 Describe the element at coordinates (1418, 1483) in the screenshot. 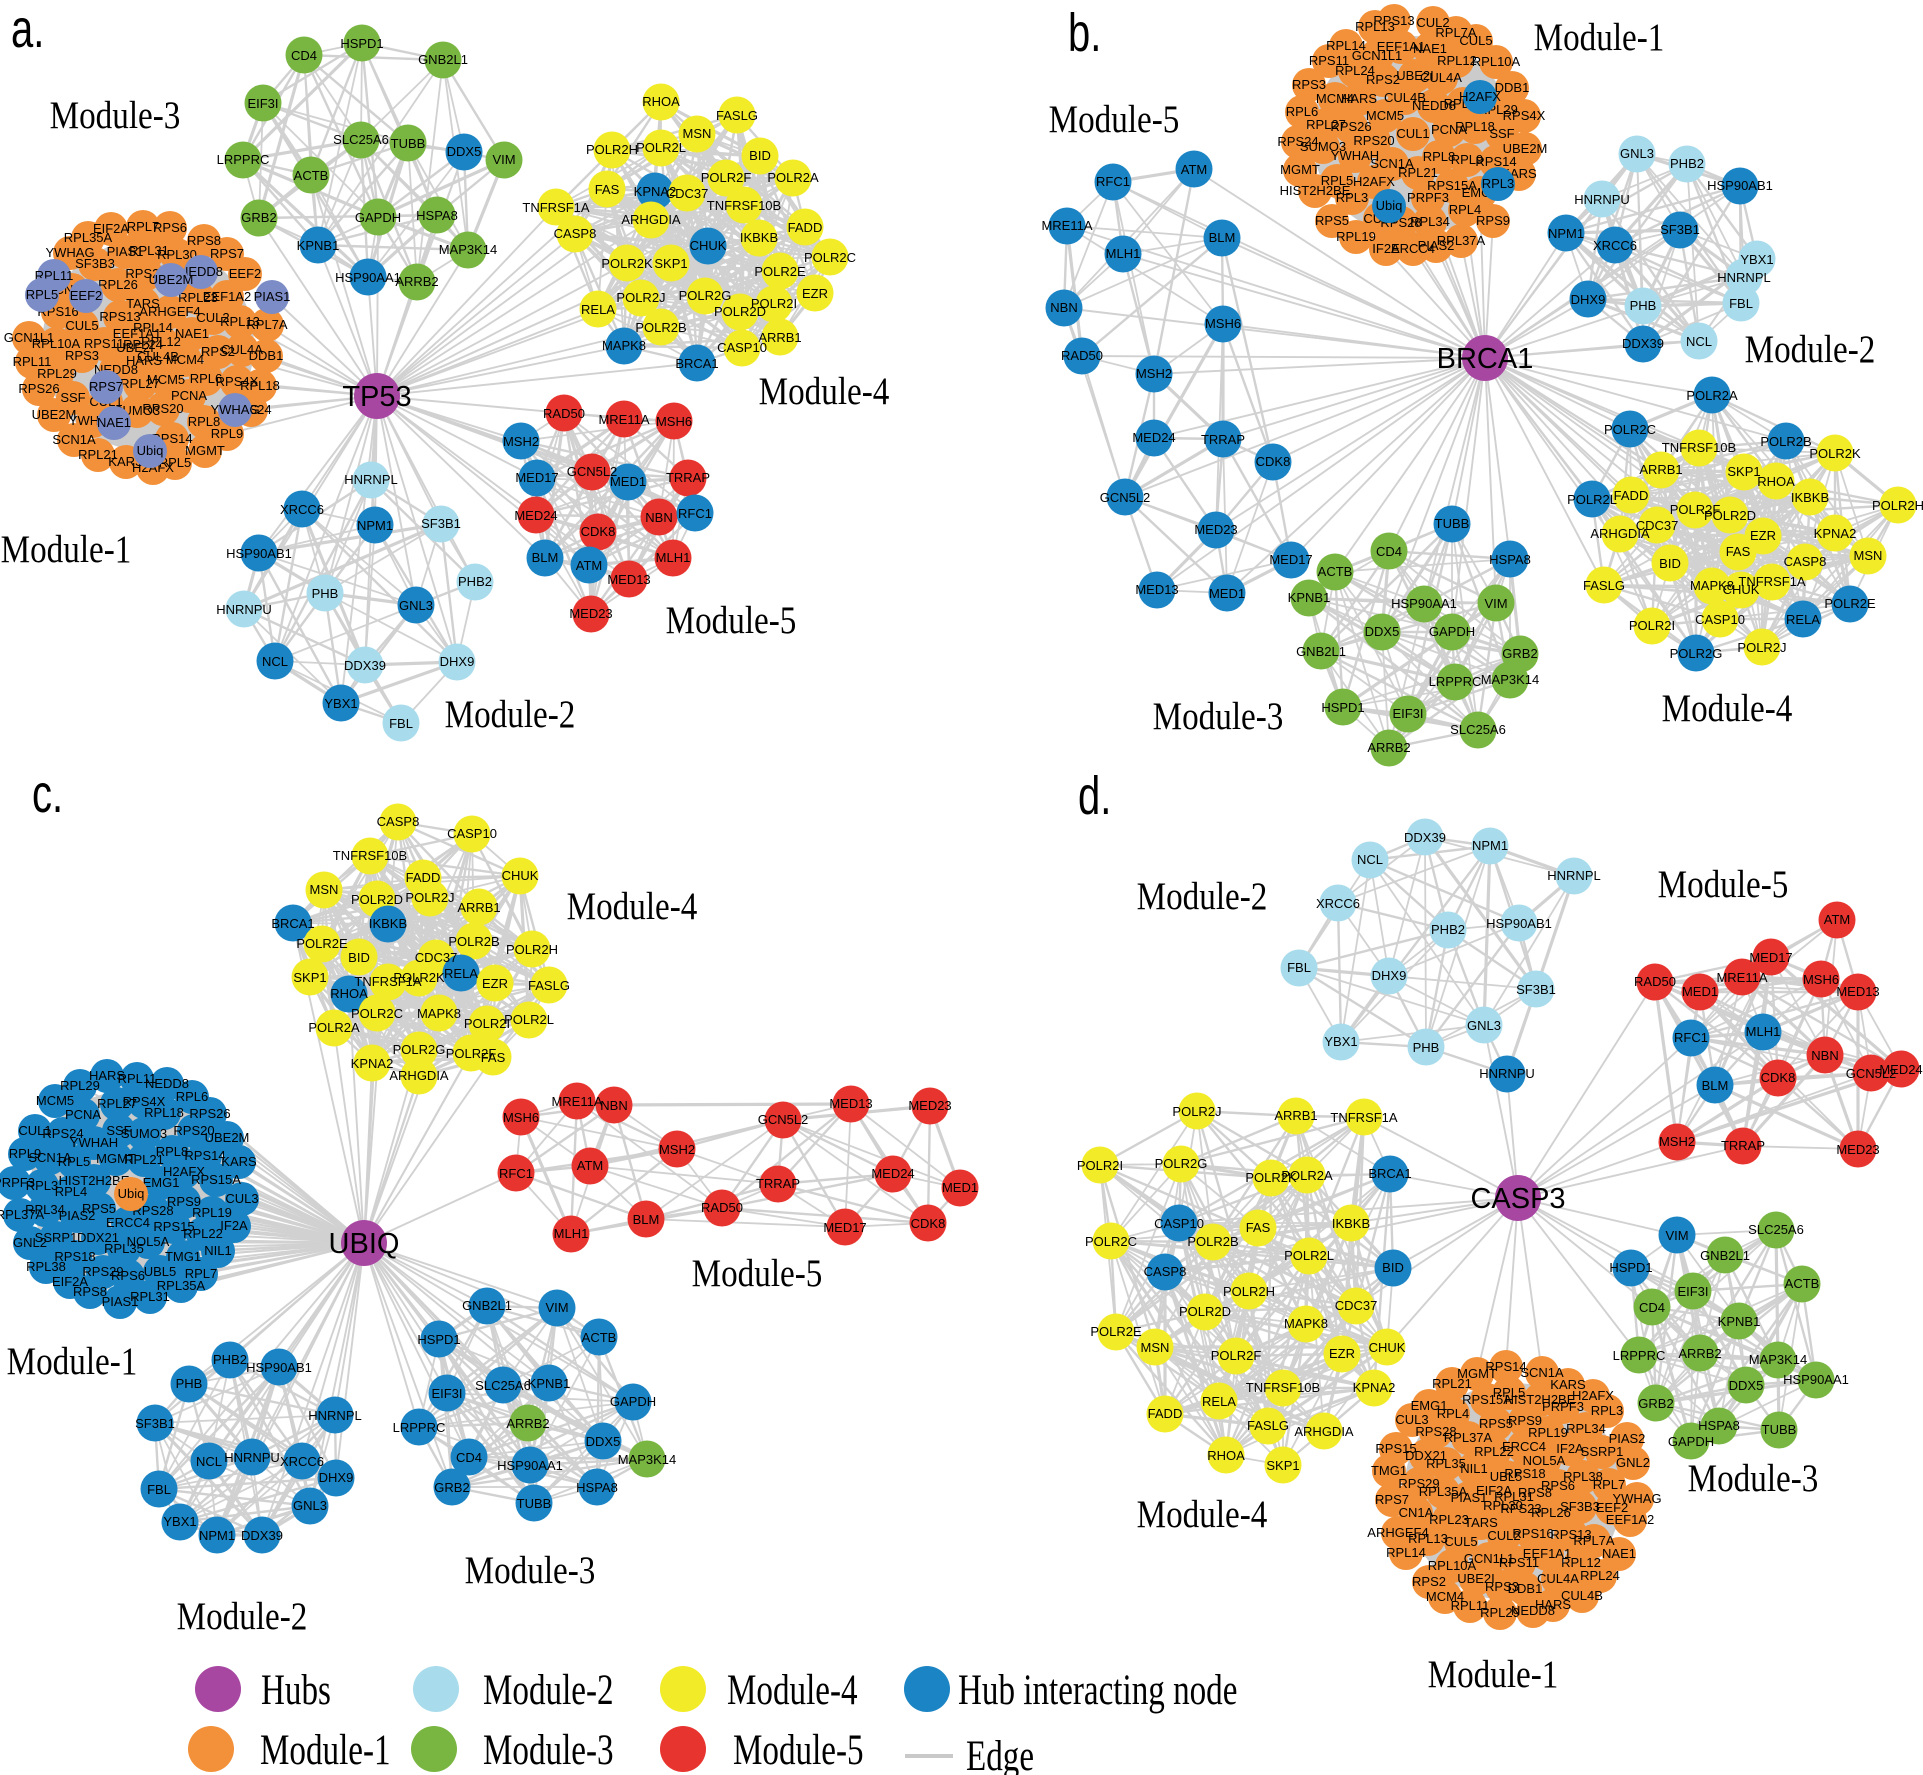

I see `svg-text: RPS29` at that location.